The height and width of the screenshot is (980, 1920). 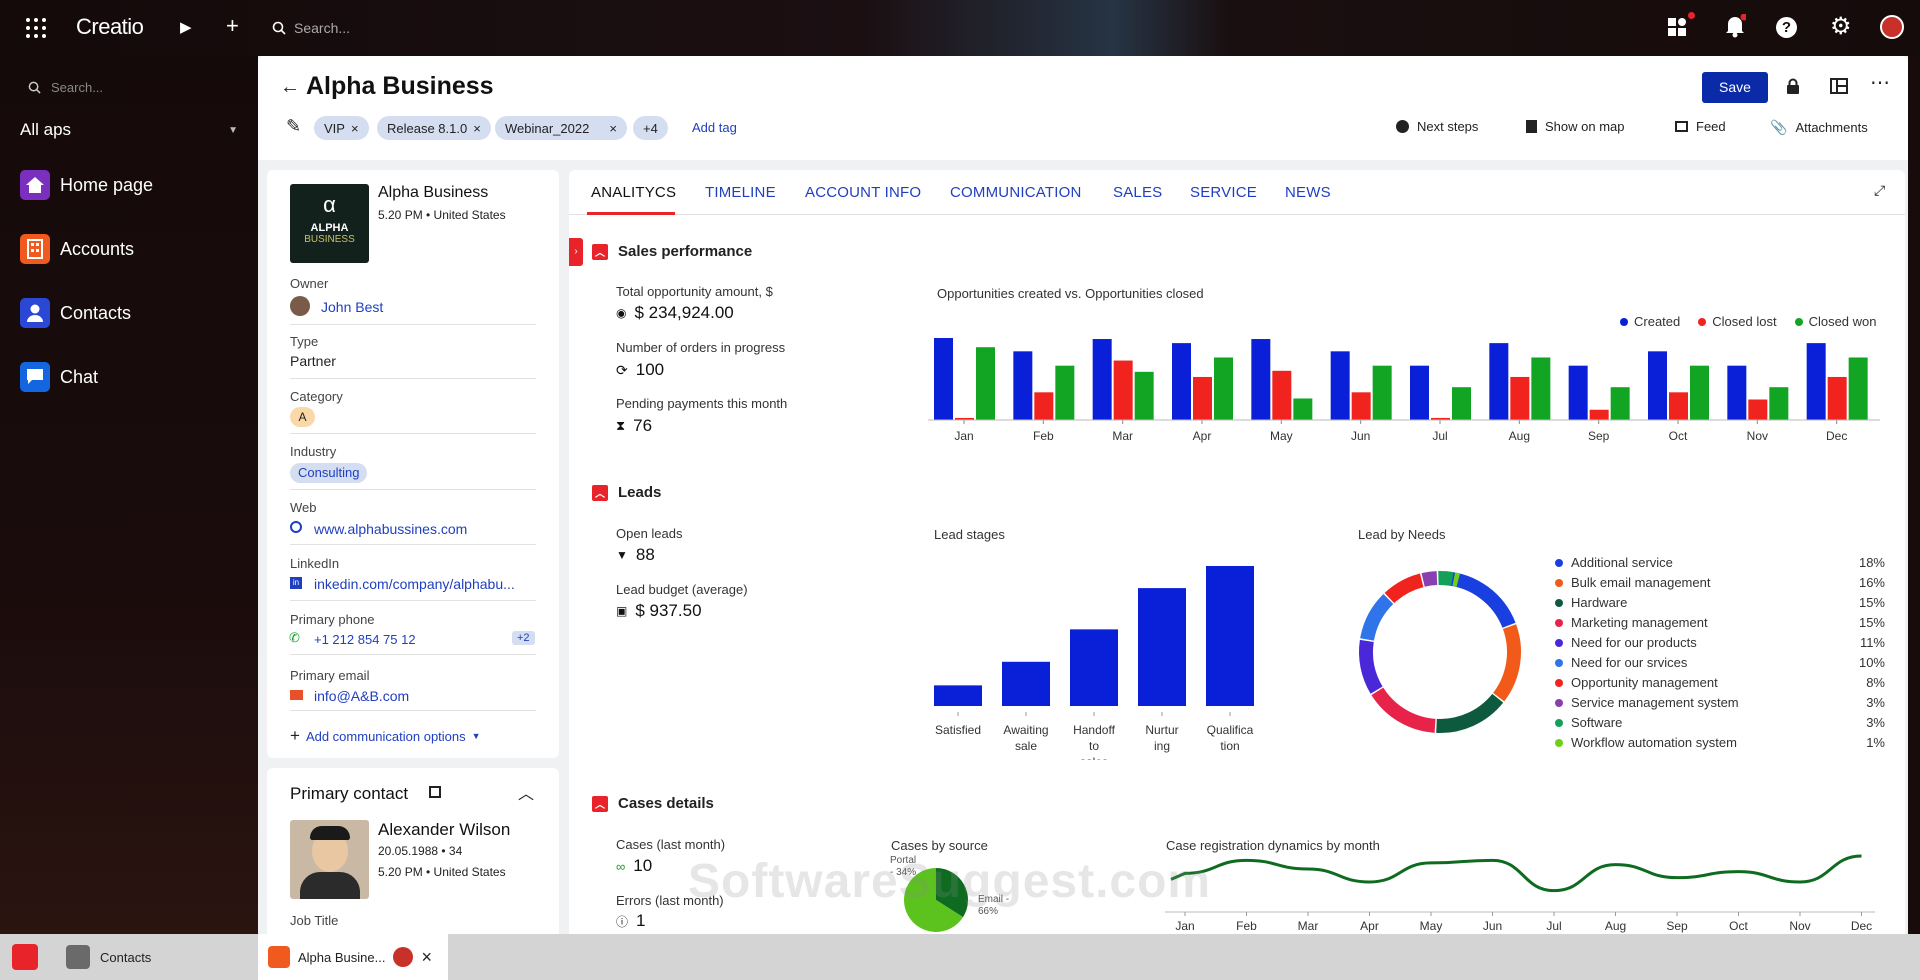 What do you see at coordinates (863, 192) in the screenshot?
I see `tab-account-info: ACCOUNT INFO` at bounding box center [863, 192].